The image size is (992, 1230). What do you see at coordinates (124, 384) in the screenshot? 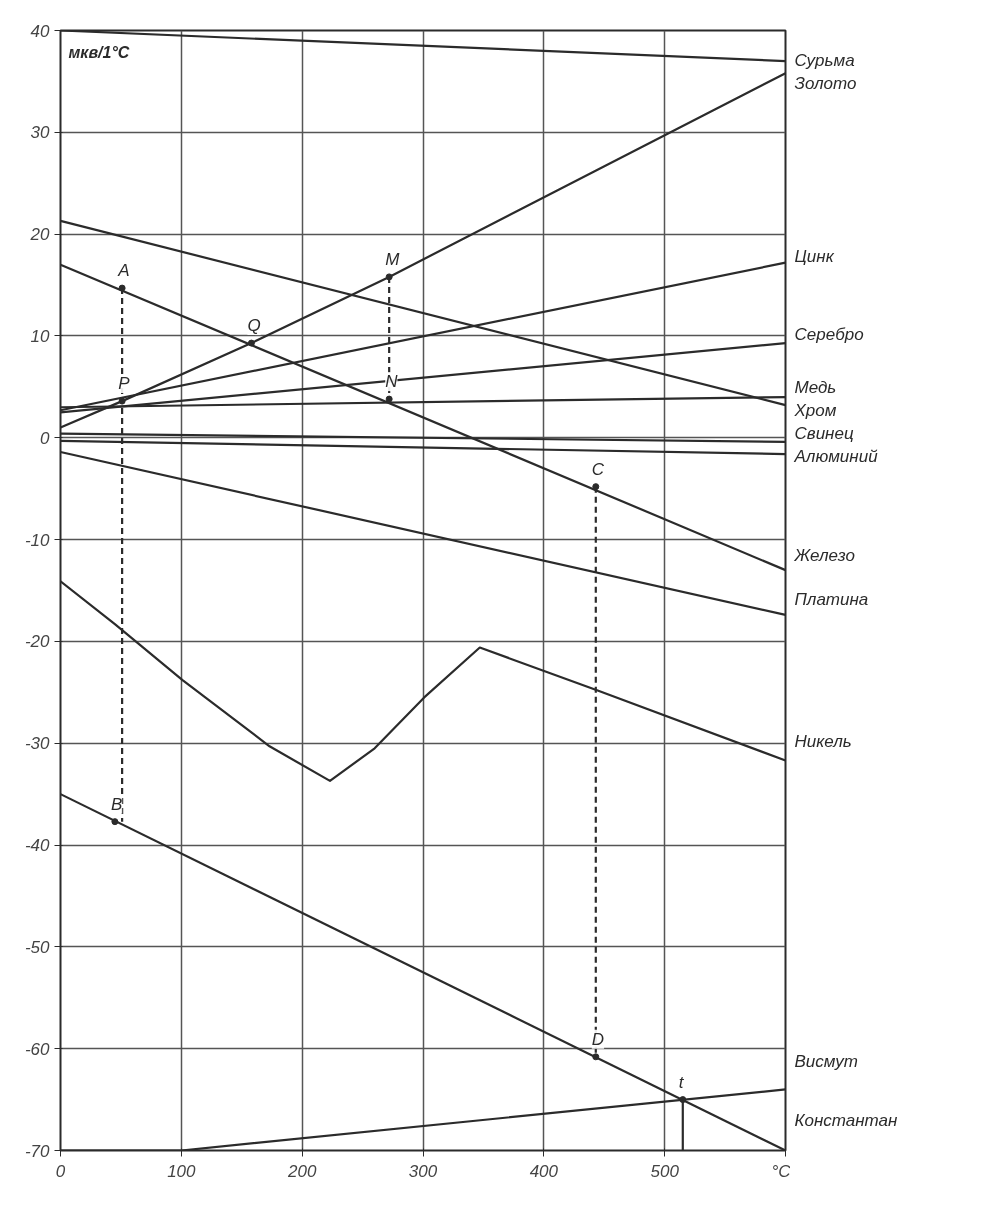
I see `annotation: P` at bounding box center [124, 384].